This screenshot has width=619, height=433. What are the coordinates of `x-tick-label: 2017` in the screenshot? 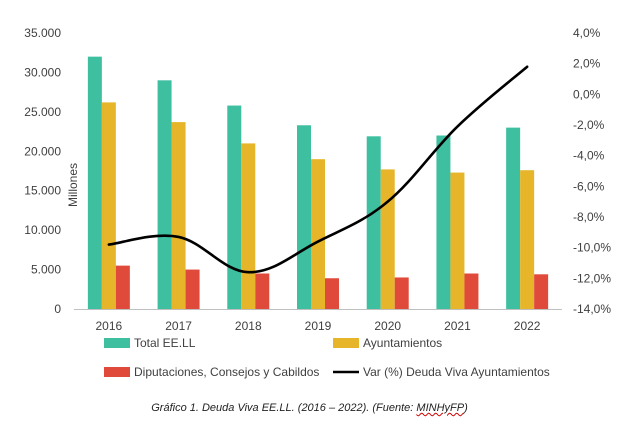 It's located at (178, 326).